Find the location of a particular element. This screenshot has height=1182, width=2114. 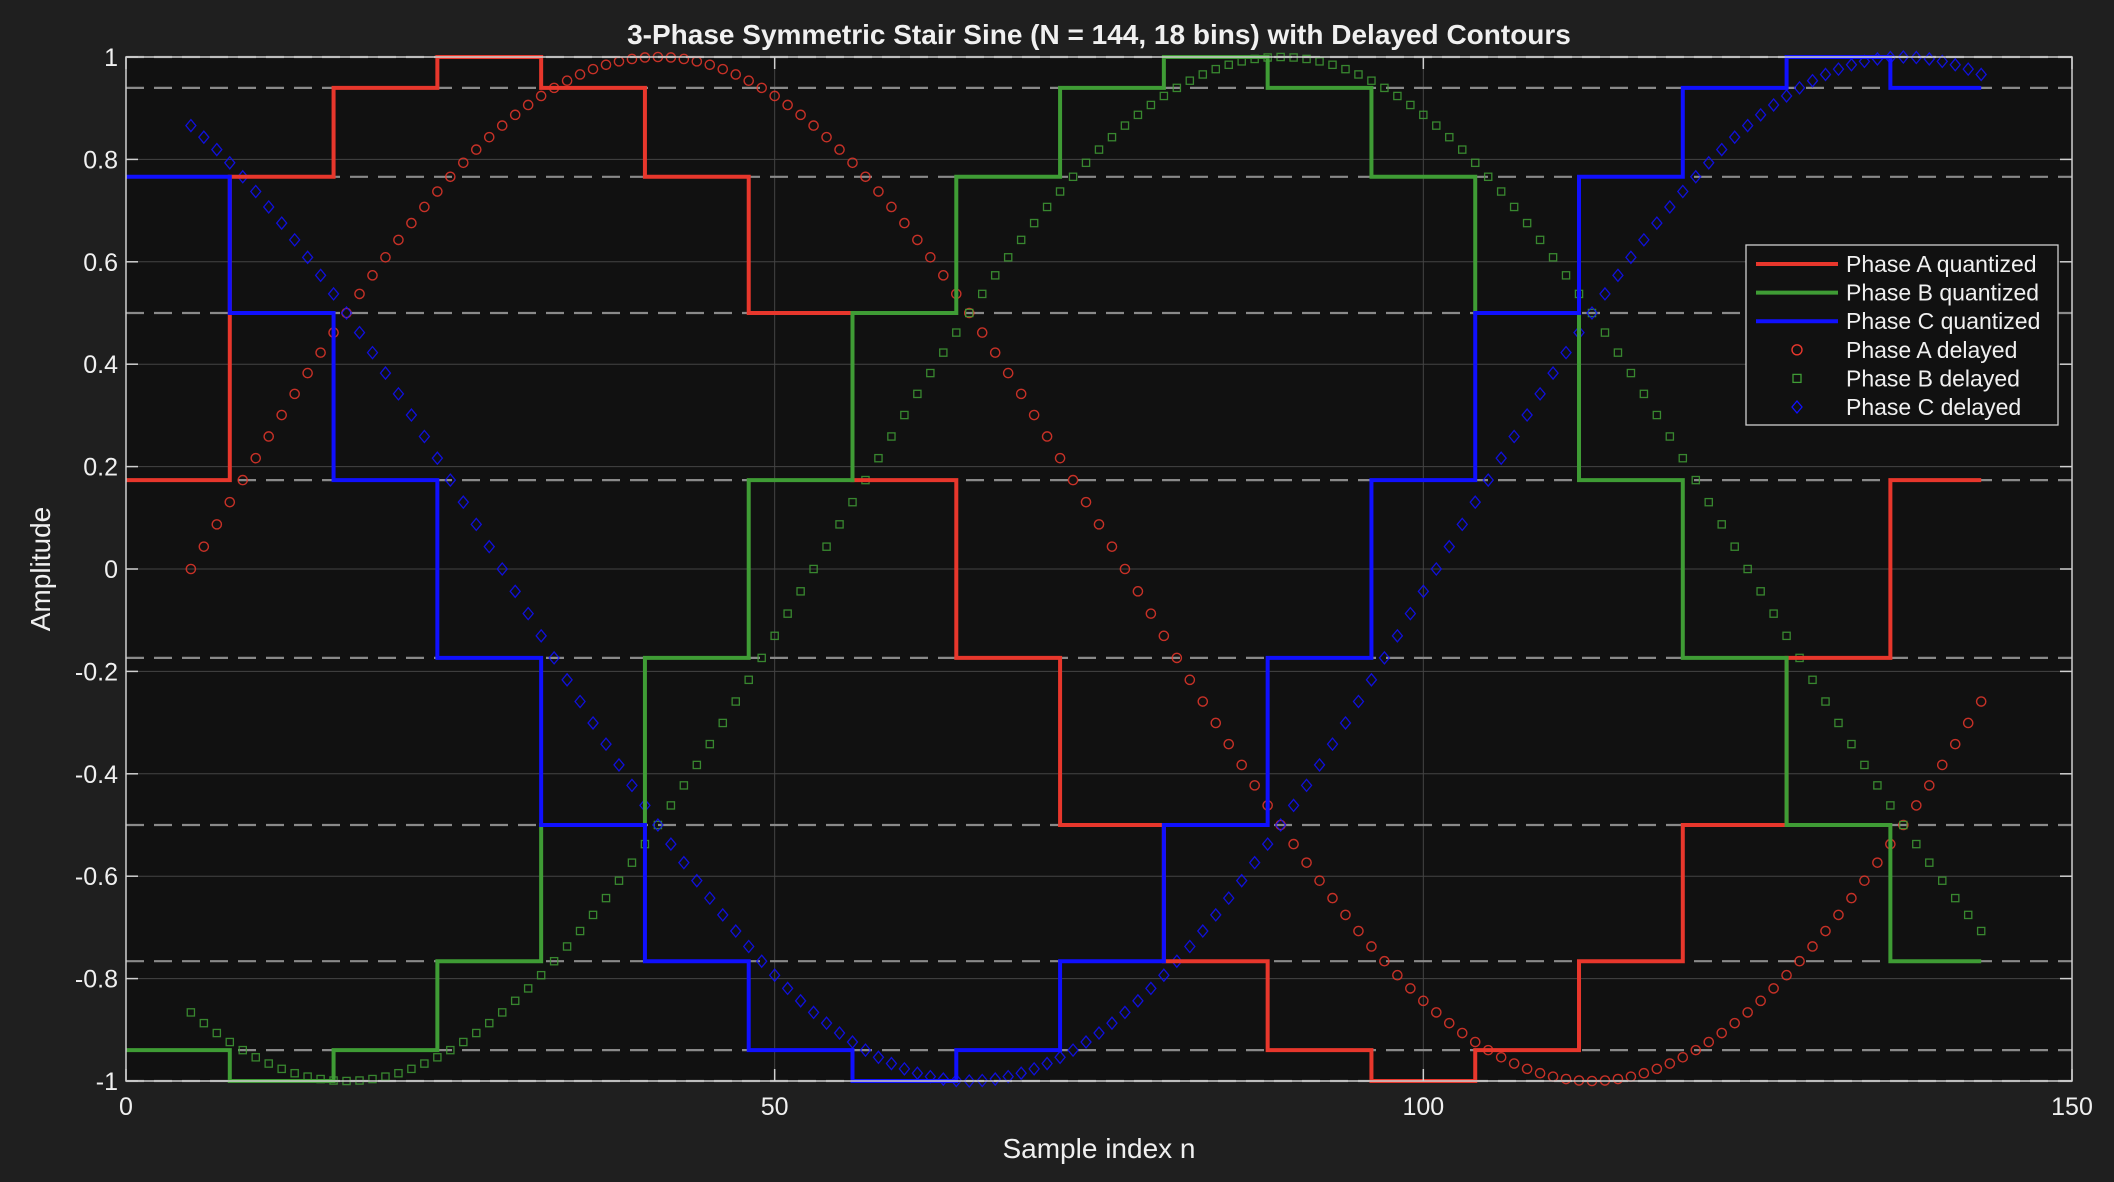

x-tick-label: 0 is located at coordinates (126, 1107).